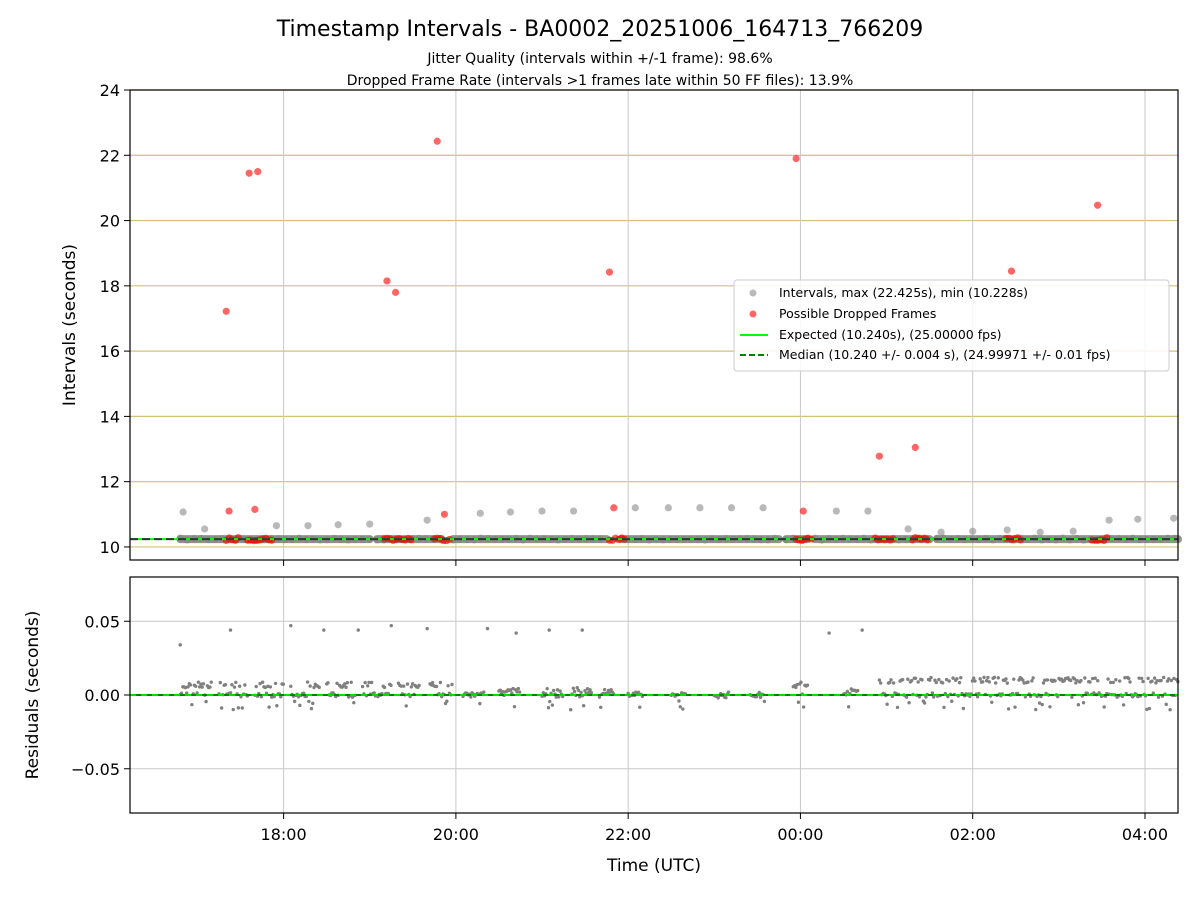 The image size is (1200, 900). I want to click on top-y-axis: 10 12 14 16 18 20 22 24, so click(115, 319).